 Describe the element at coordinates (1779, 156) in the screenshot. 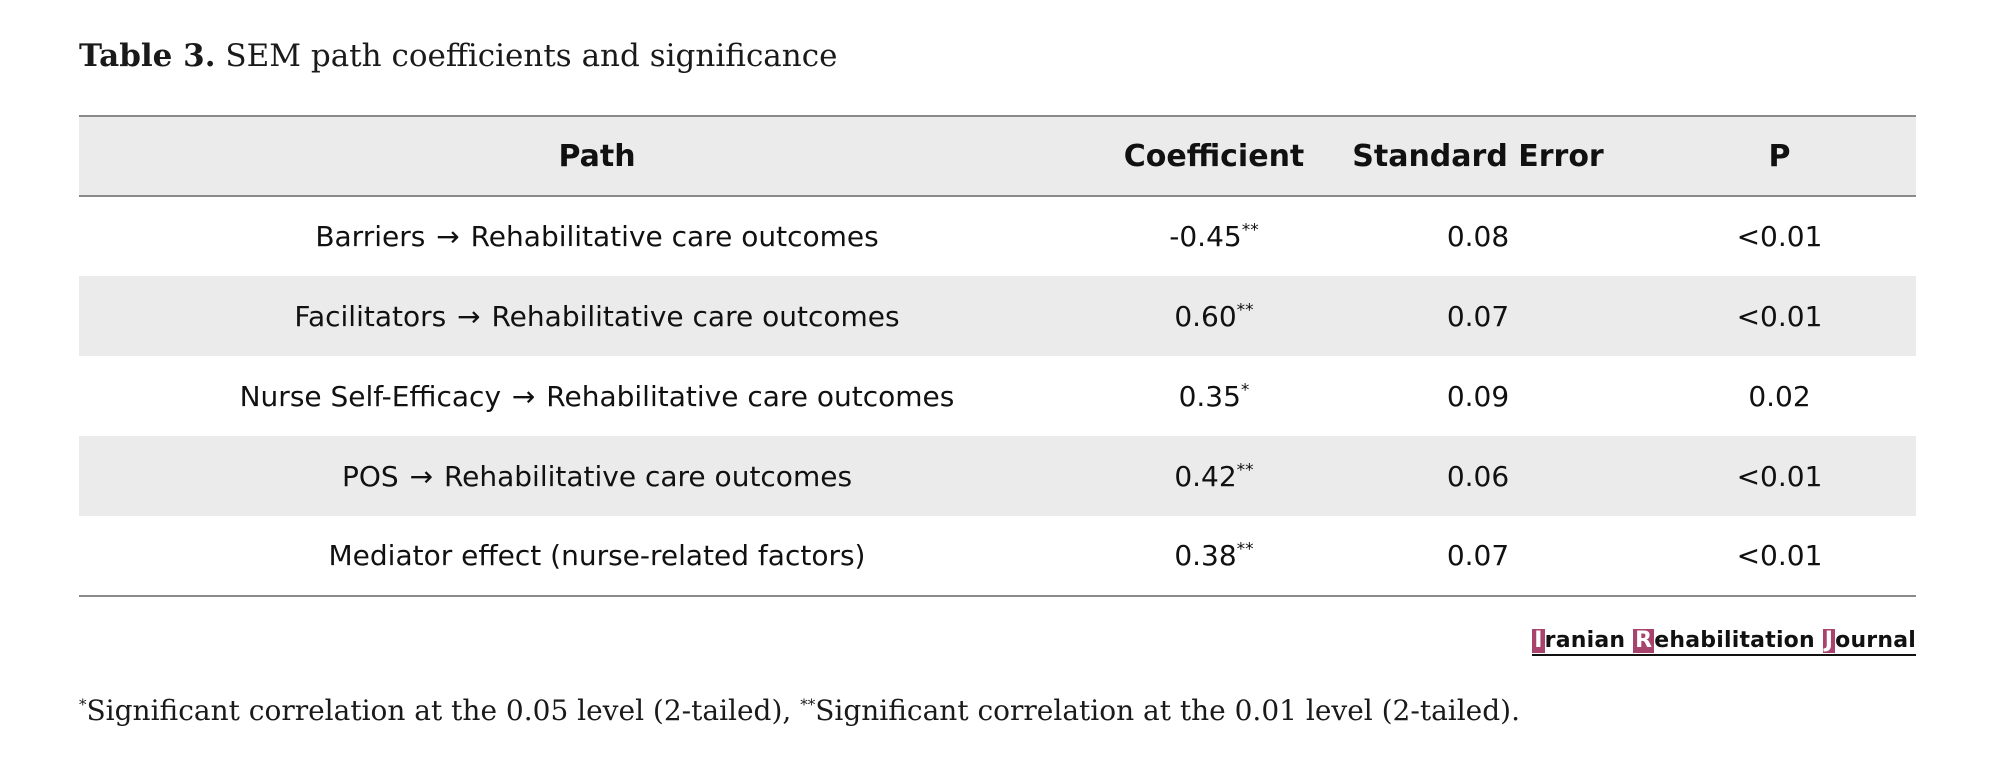

I see `header-p: P` at that location.